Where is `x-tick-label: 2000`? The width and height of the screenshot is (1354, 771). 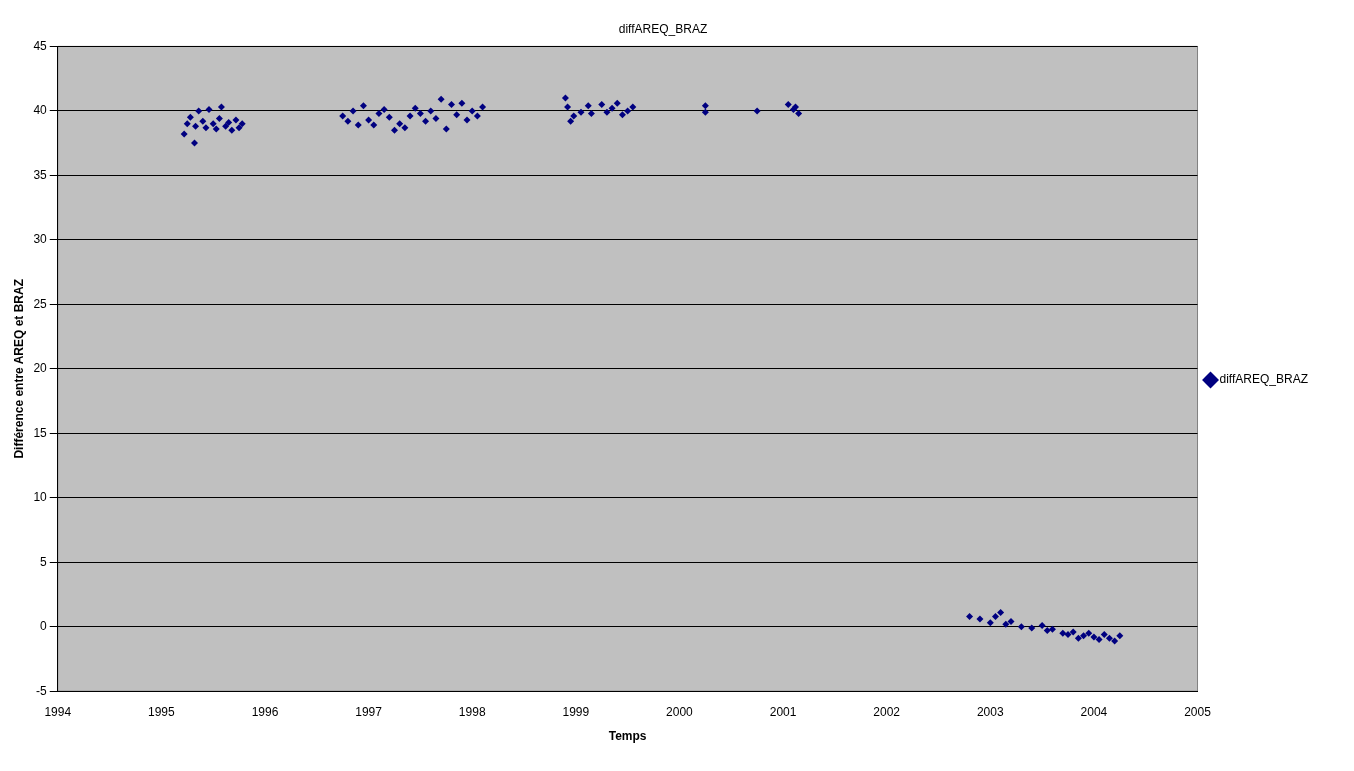 x-tick-label: 2000 is located at coordinates (680, 711).